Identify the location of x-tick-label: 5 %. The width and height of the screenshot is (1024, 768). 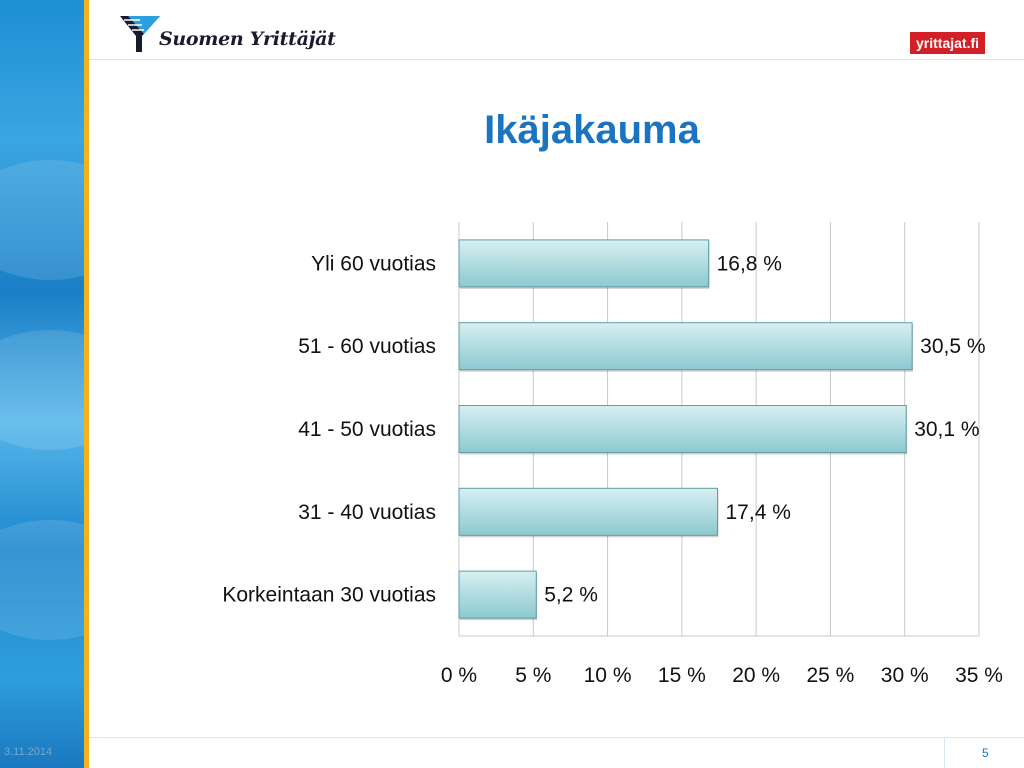
(533, 675).